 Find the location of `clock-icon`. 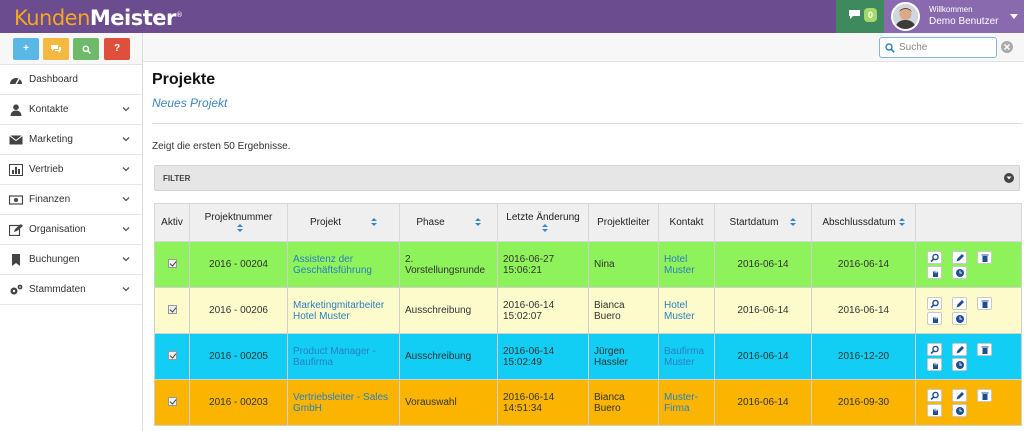

clock-icon is located at coordinates (960, 410).